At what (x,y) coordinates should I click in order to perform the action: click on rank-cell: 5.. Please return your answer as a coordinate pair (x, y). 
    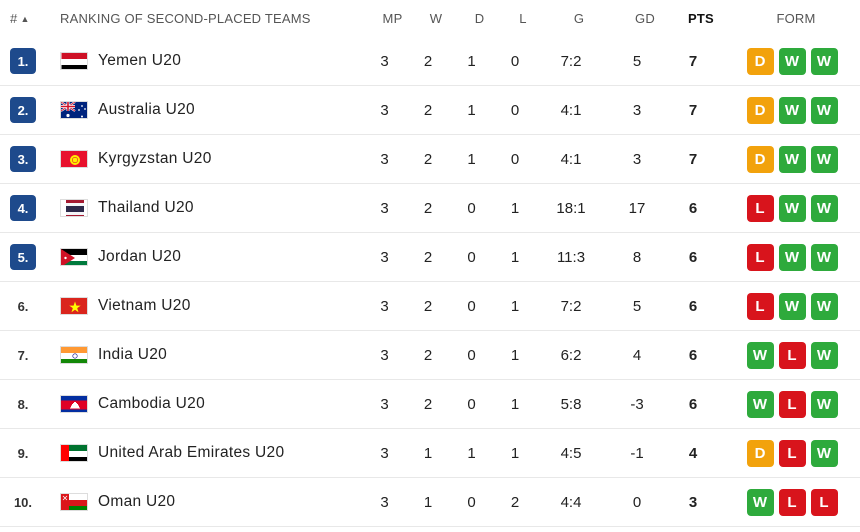
    Looking at the image, I should click on (26, 257).